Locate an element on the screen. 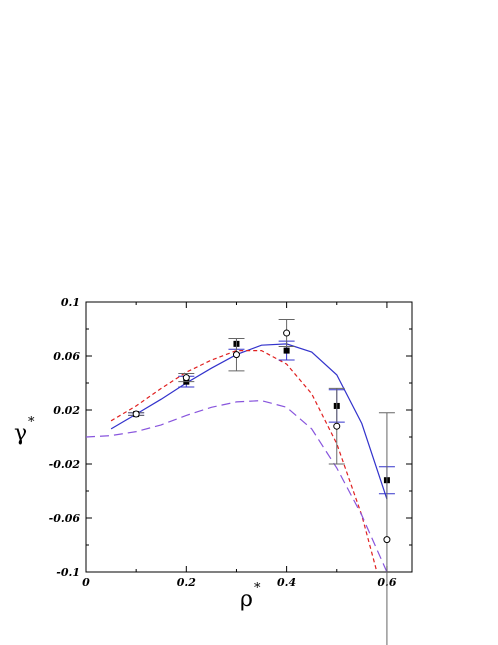 The height and width of the screenshot is (645, 498). y-tick-label: 0.1 is located at coordinates (70, 302).